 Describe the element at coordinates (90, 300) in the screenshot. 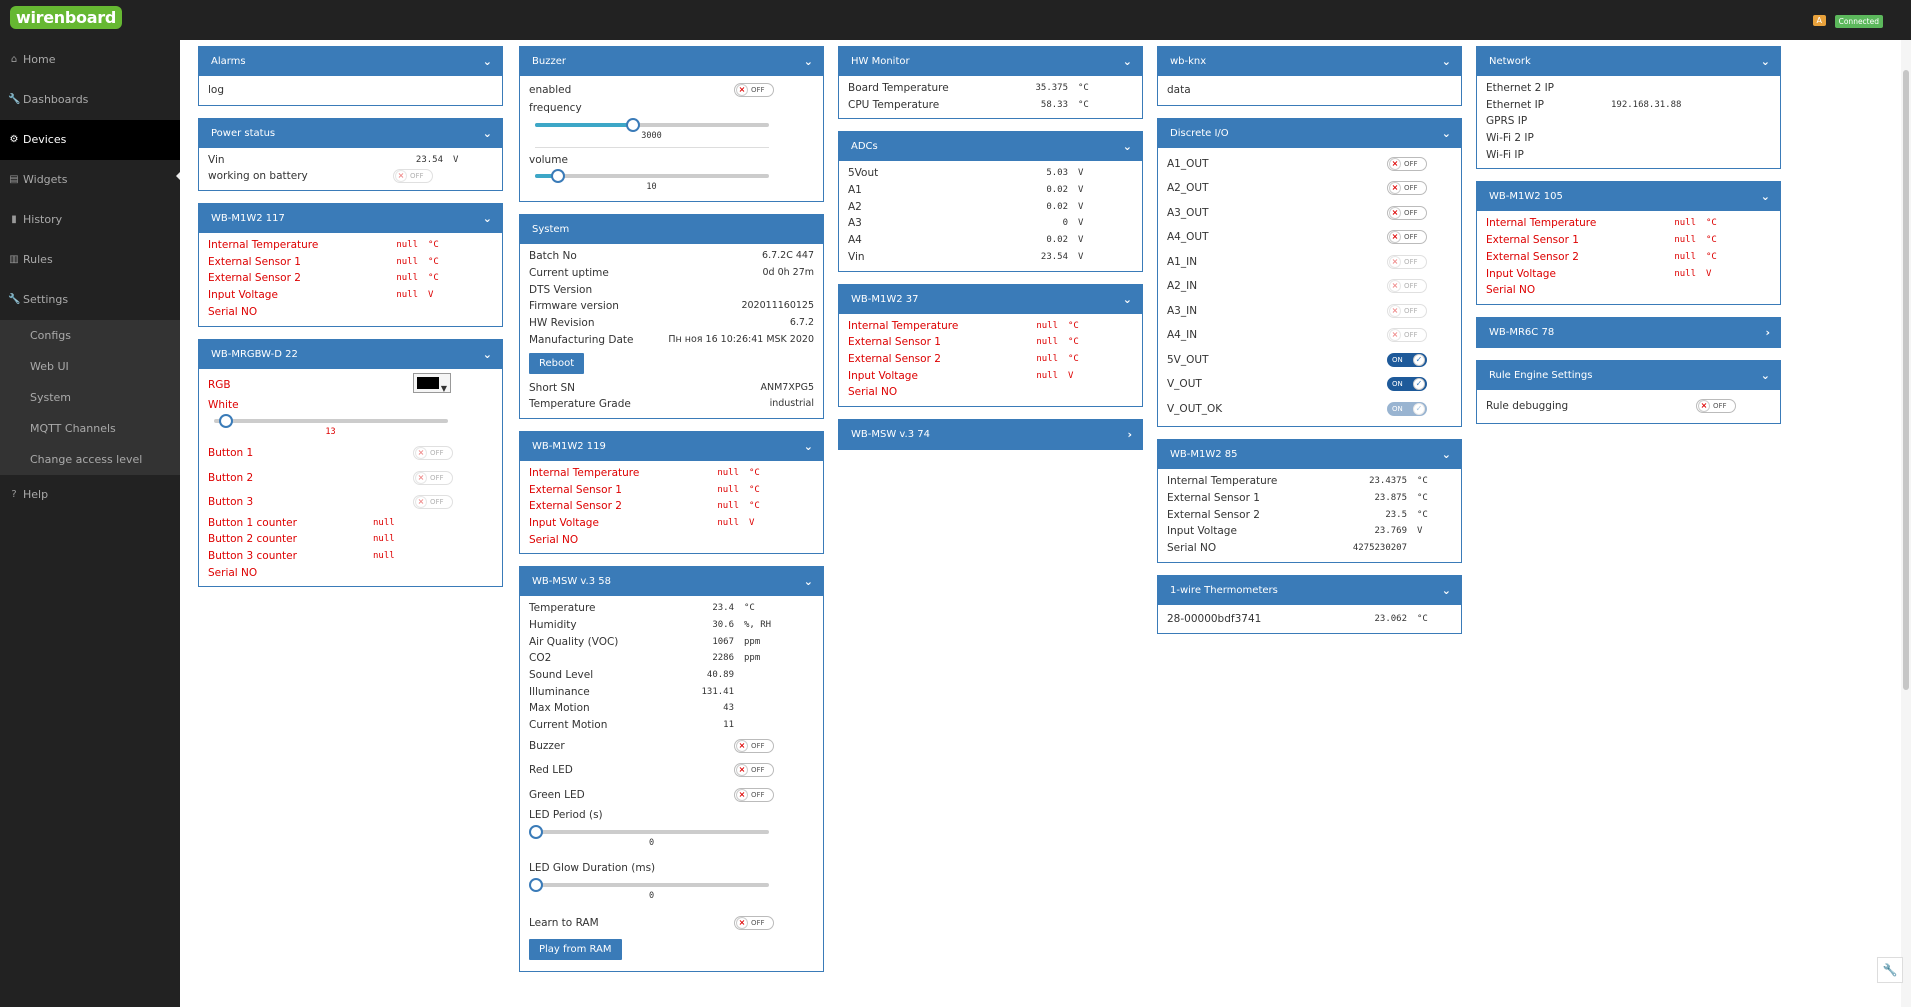

I see `nav-settings: 🔧 Settings` at that location.